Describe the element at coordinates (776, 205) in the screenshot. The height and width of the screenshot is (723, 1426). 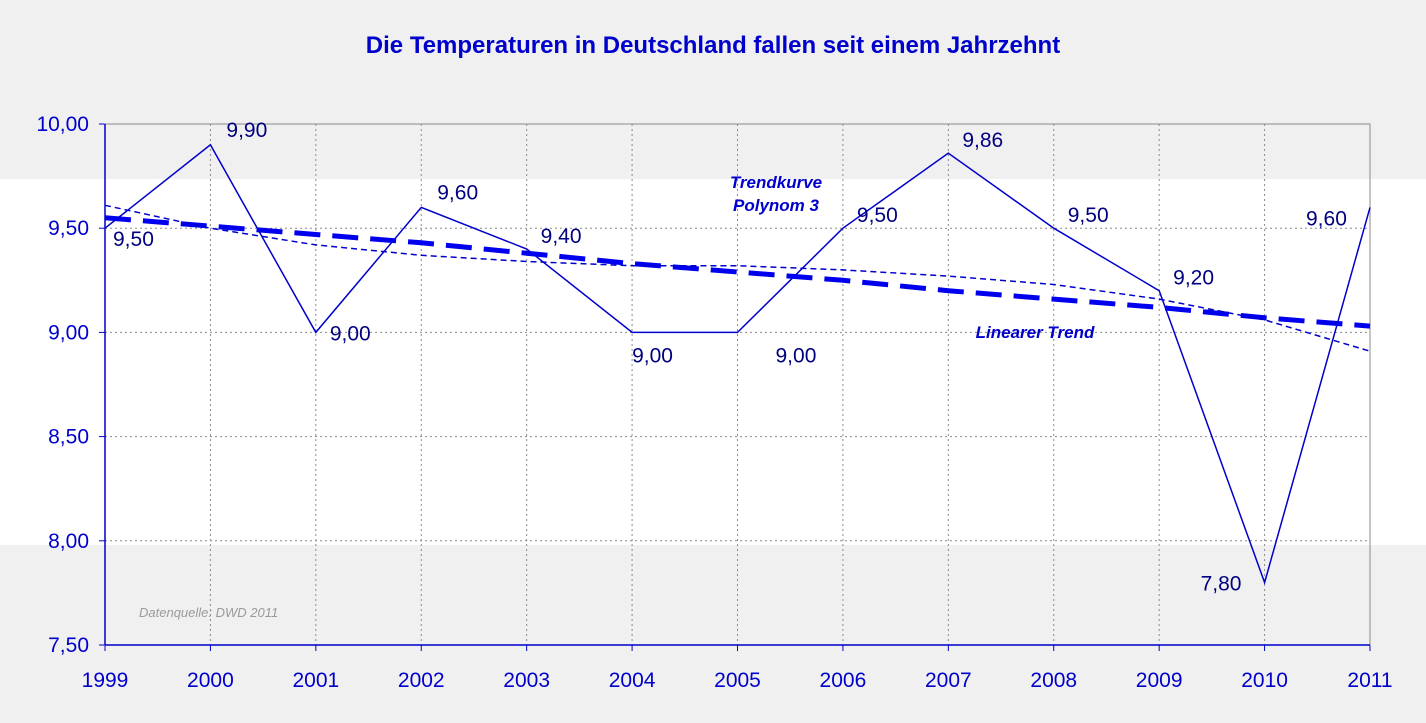
I see `polynomial-trend-label: Polynom 3` at that location.